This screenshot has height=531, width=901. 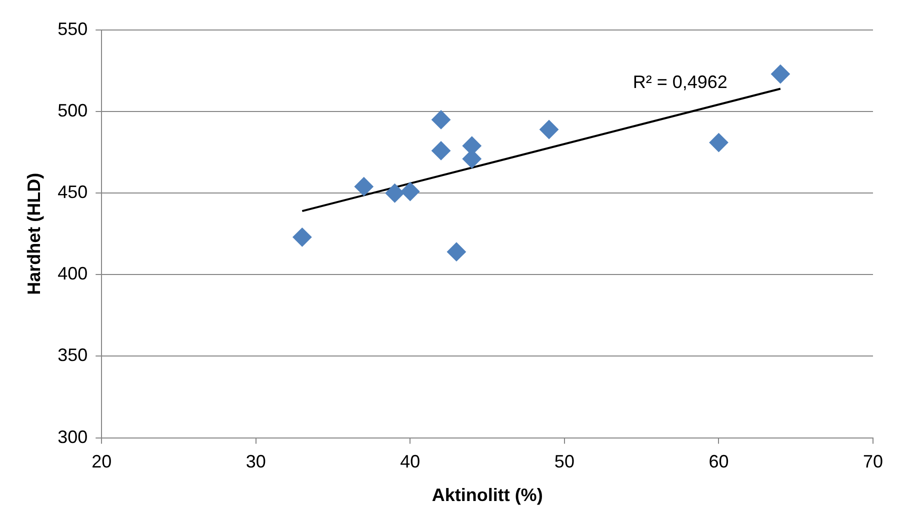 What do you see at coordinates (564, 462) in the screenshot?
I see `x-tick-label: 50` at bounding box center [564, 462].